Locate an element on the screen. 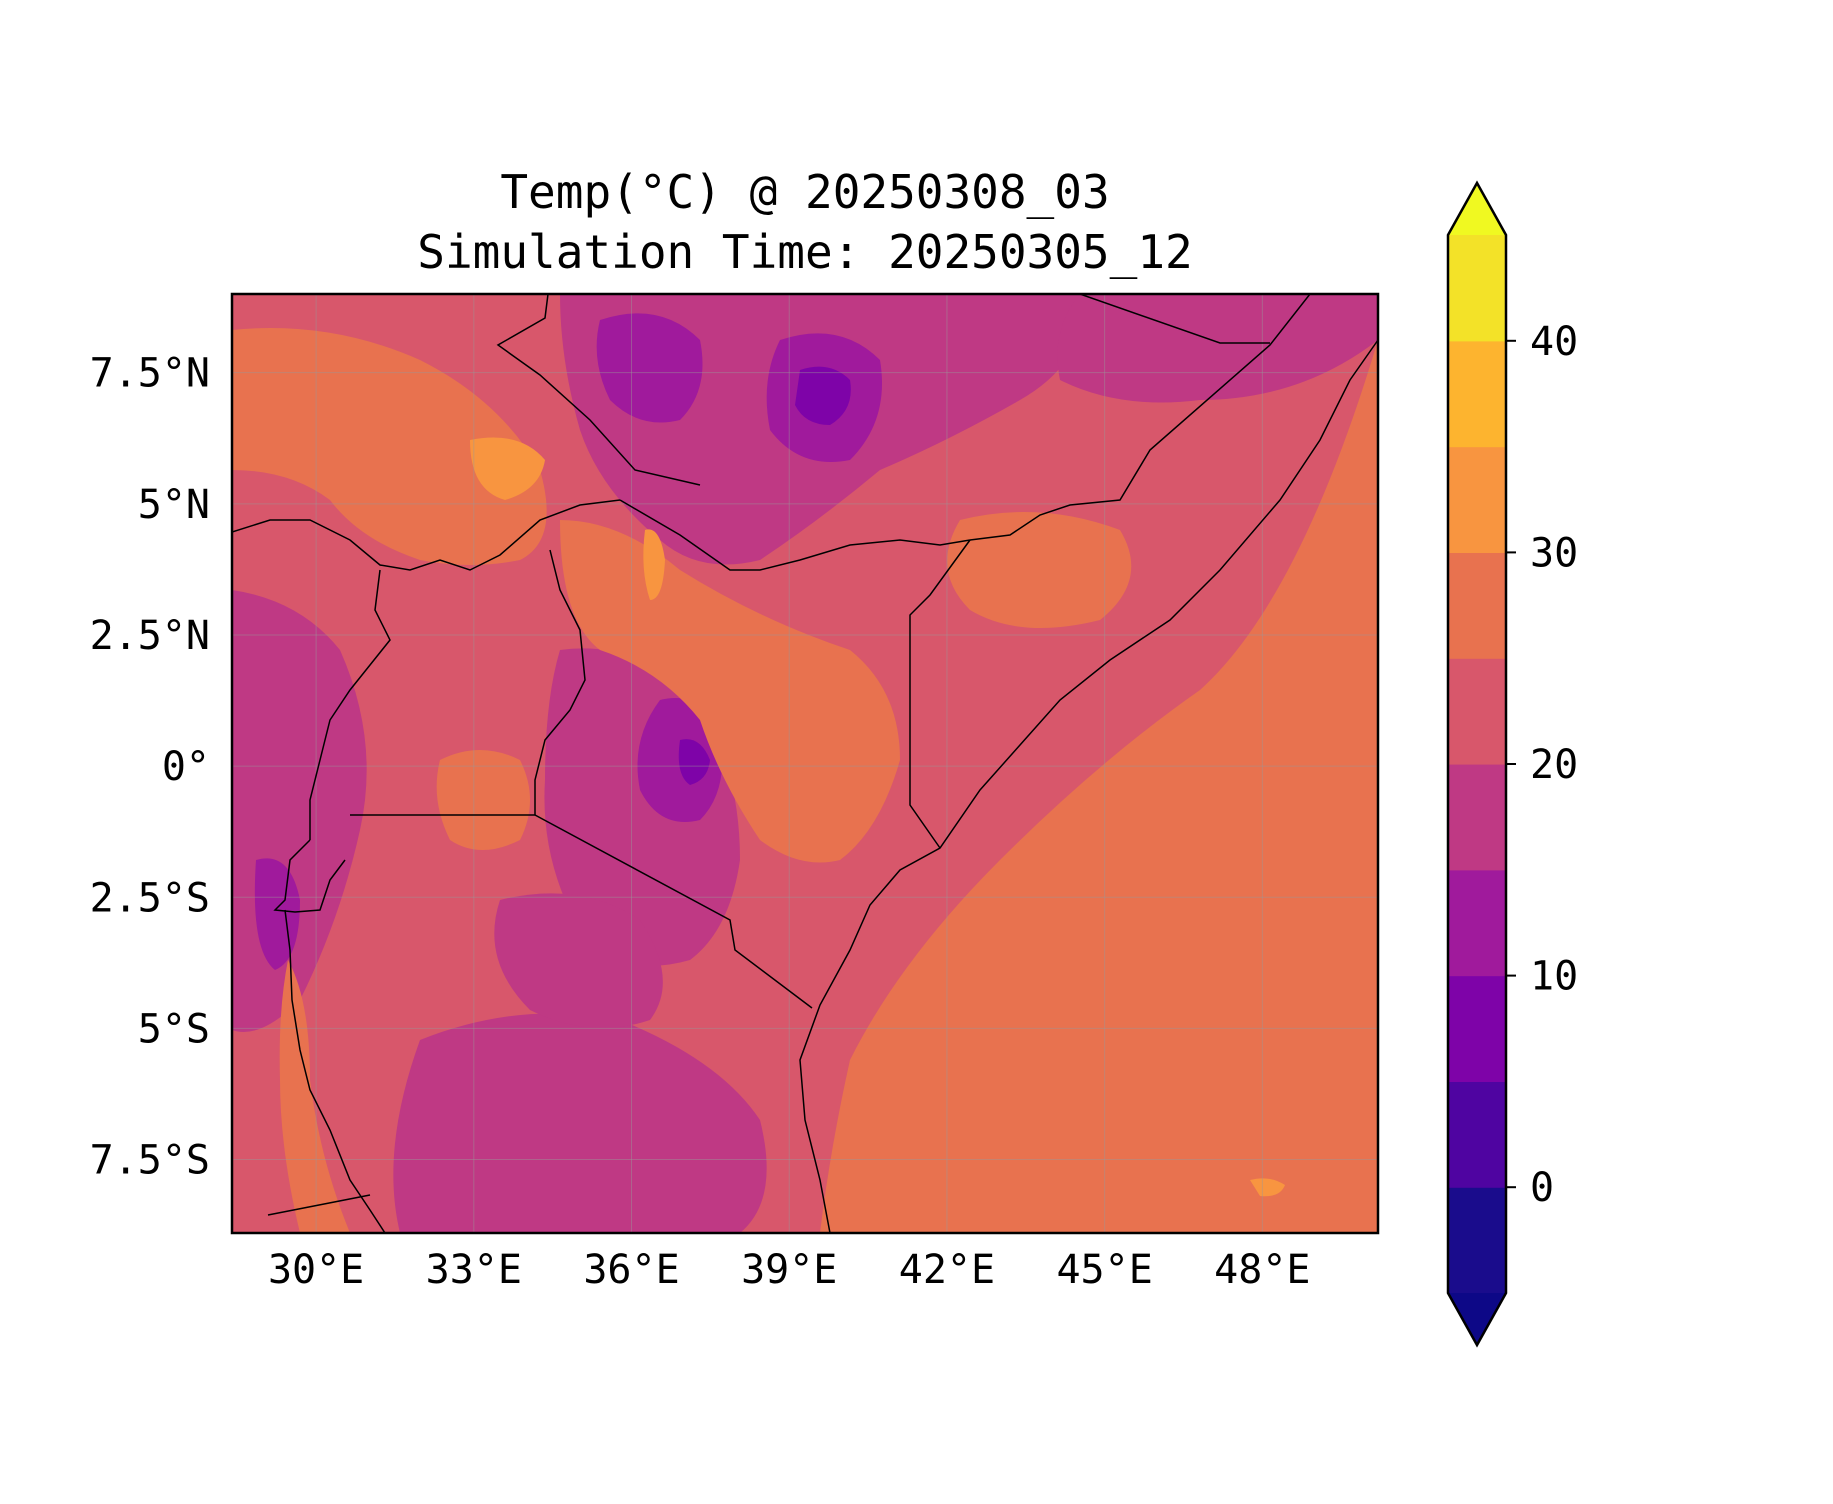  colorbar-outline is located at coordinates (1477, 764).